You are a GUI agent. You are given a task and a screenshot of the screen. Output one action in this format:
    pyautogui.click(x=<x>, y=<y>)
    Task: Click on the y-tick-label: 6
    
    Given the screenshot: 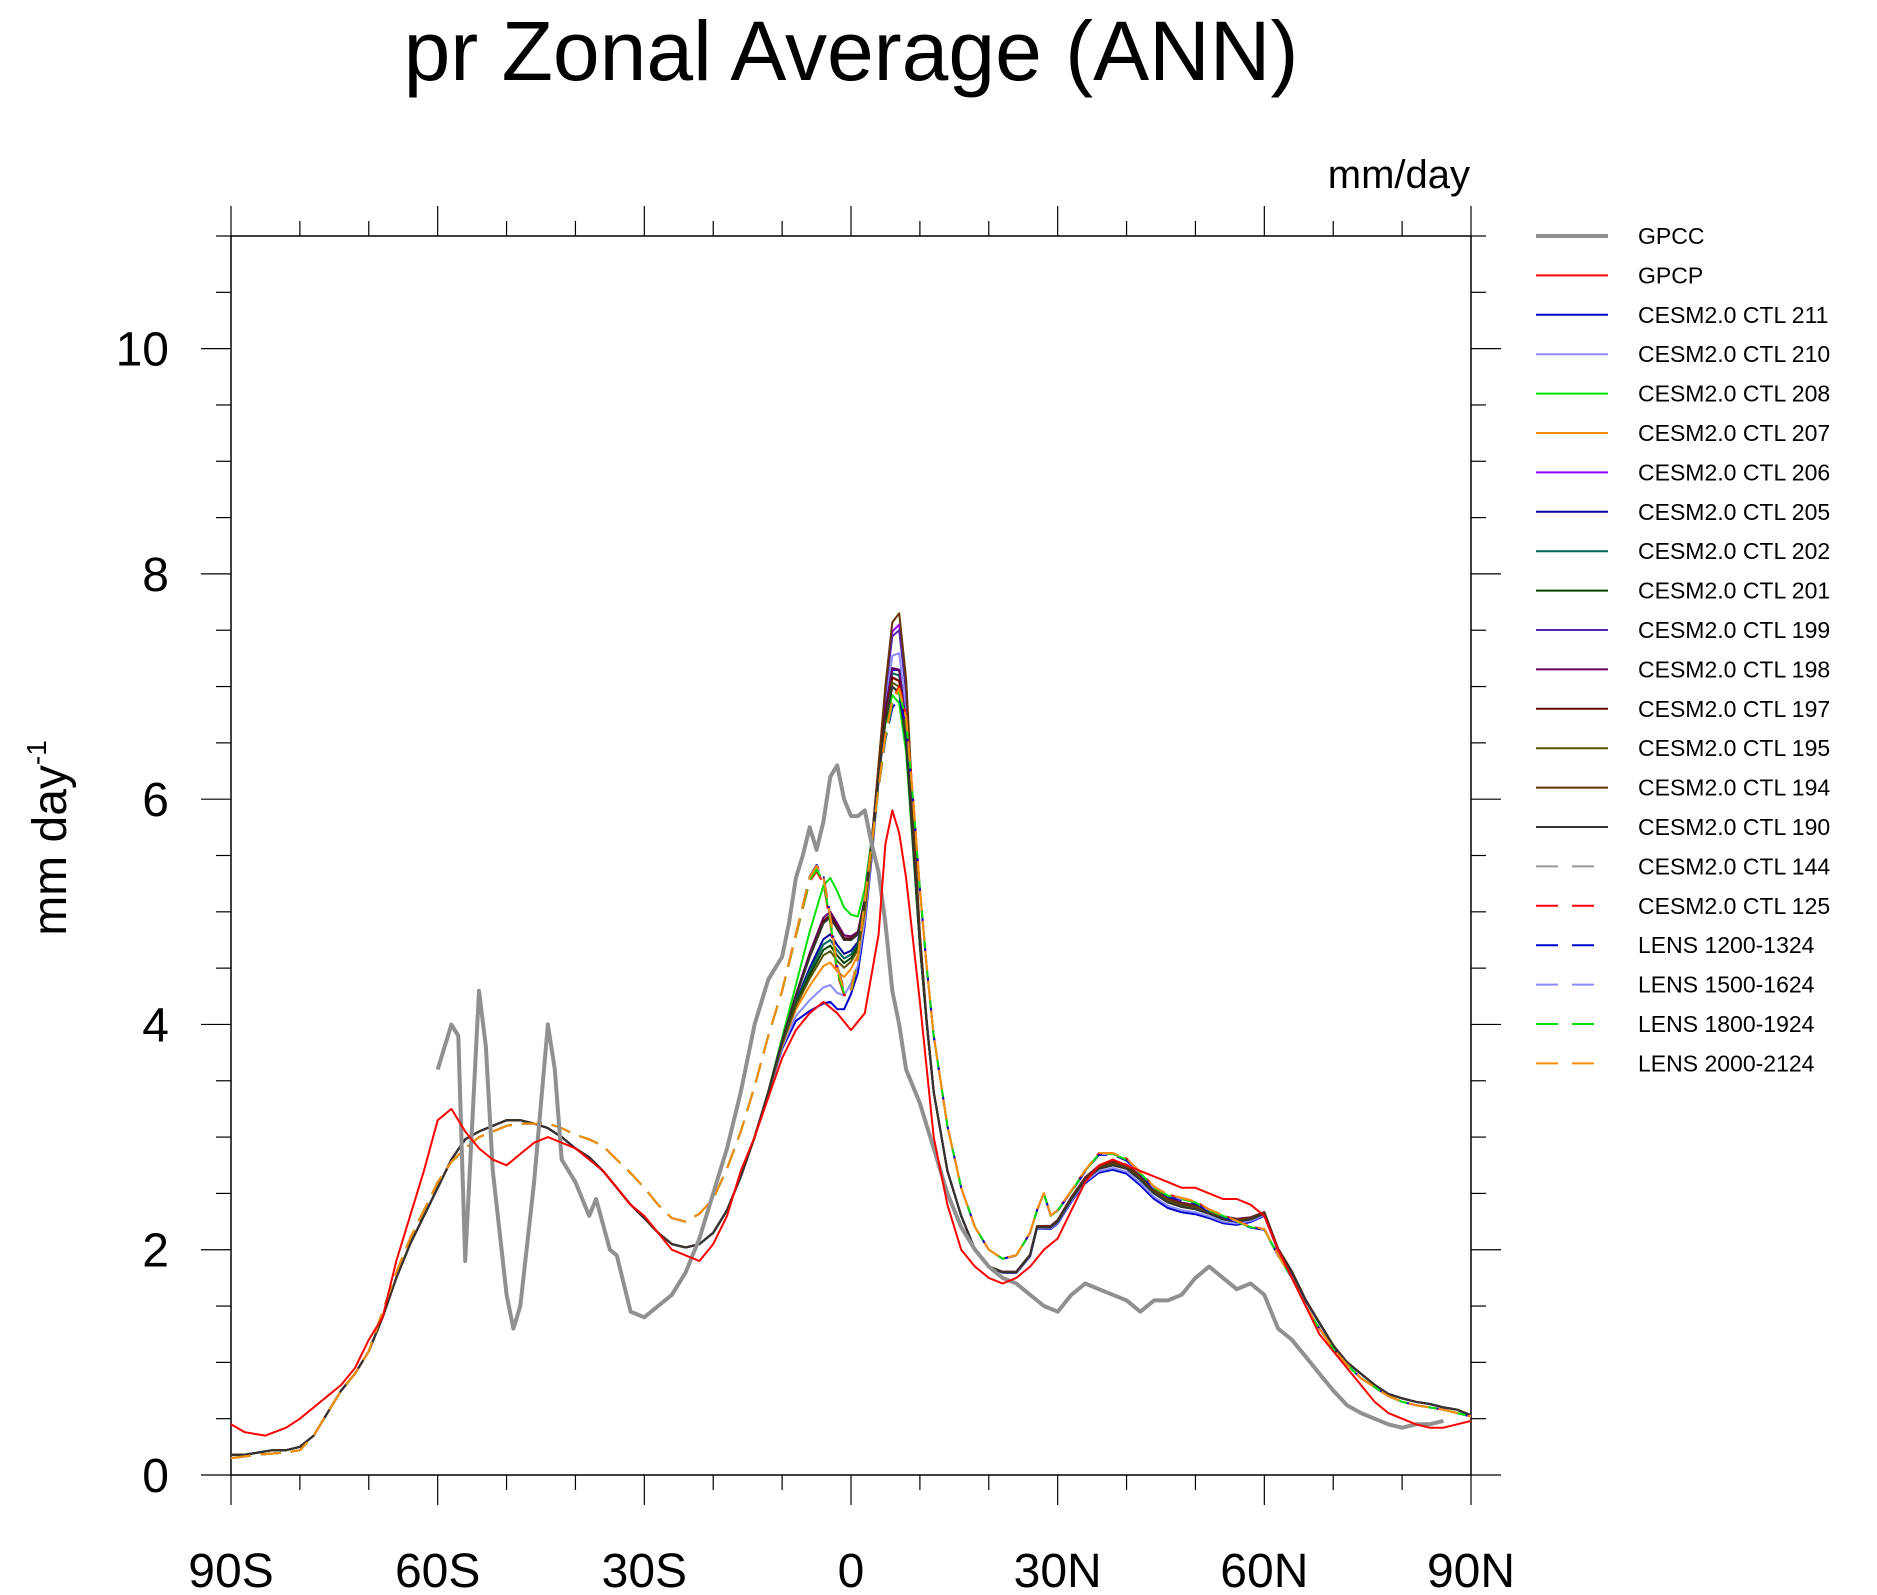 What is the action you would take?
    pyautogui.click(x=155, y=800)
    